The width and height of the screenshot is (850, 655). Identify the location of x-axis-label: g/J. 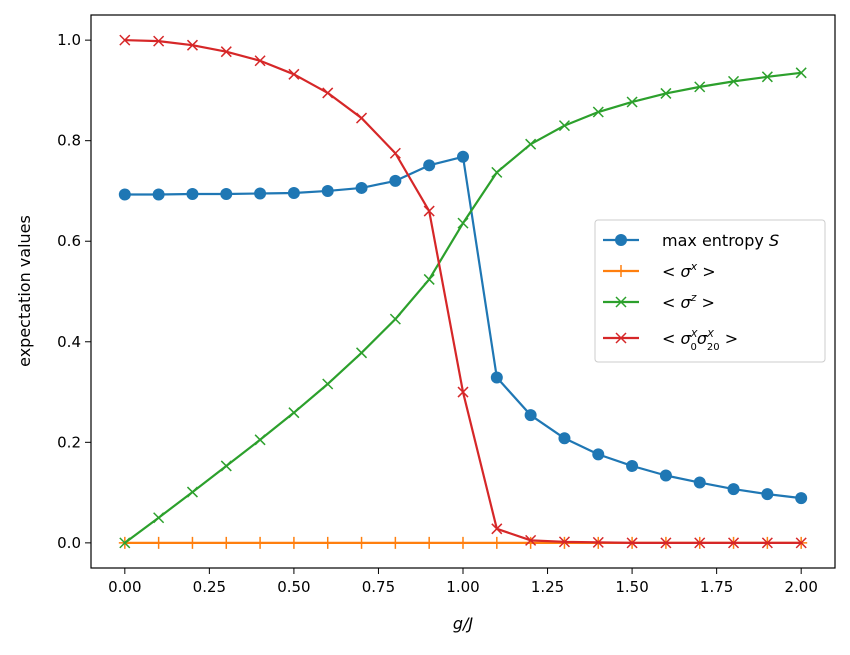
(463, 623).